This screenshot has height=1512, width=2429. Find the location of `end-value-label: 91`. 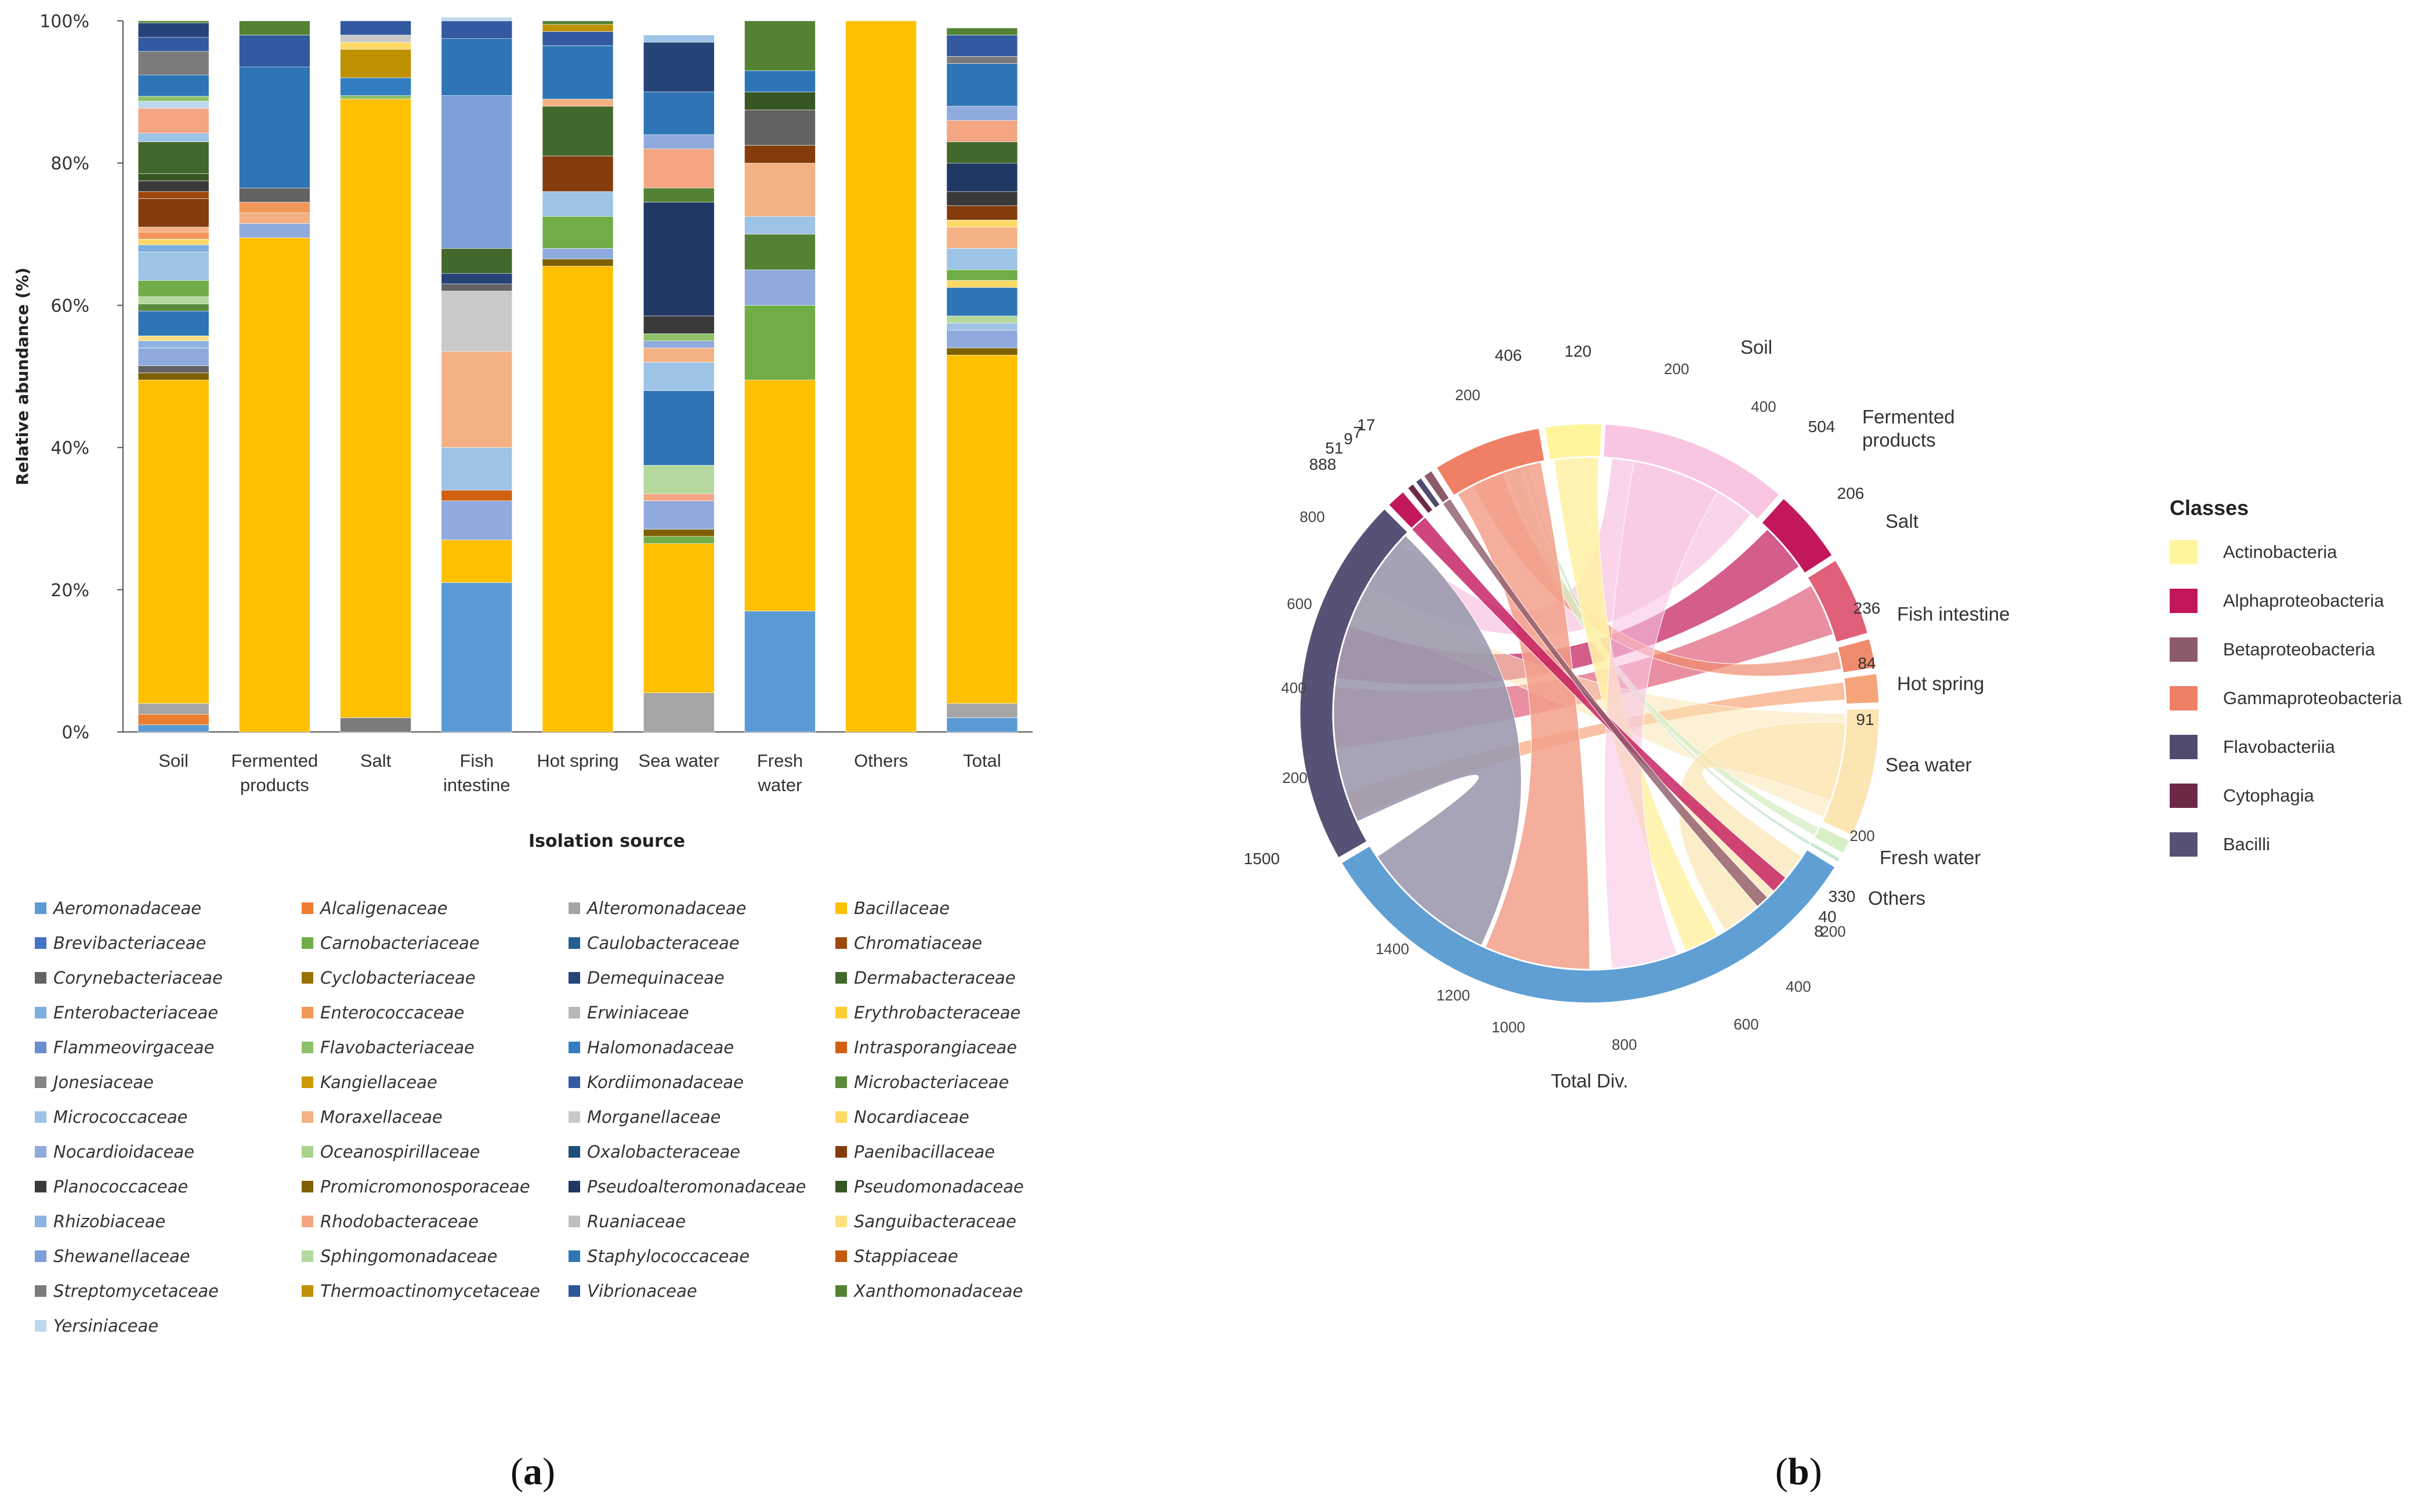

end-value-label: 91 is located at coordinates (1865, 719).